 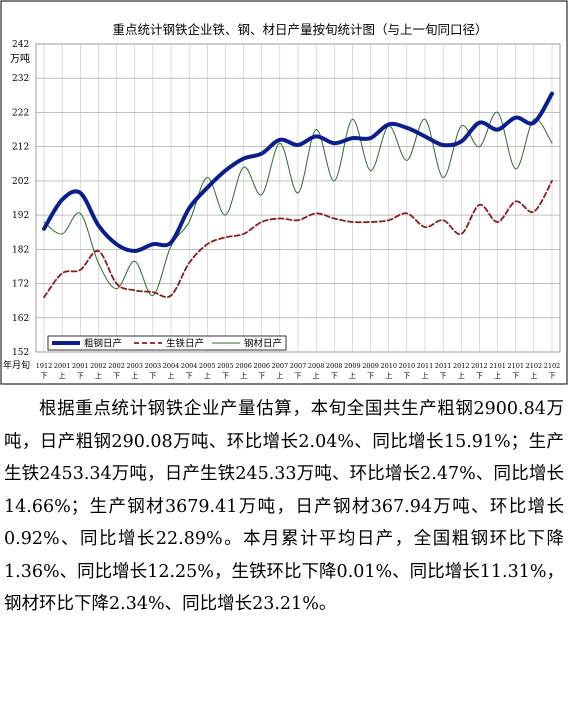 What do you see at coordinates (20, 58) in the screenshot?
I see `y-axis-unit-label: 万吨` at bounding box center [20, 58].